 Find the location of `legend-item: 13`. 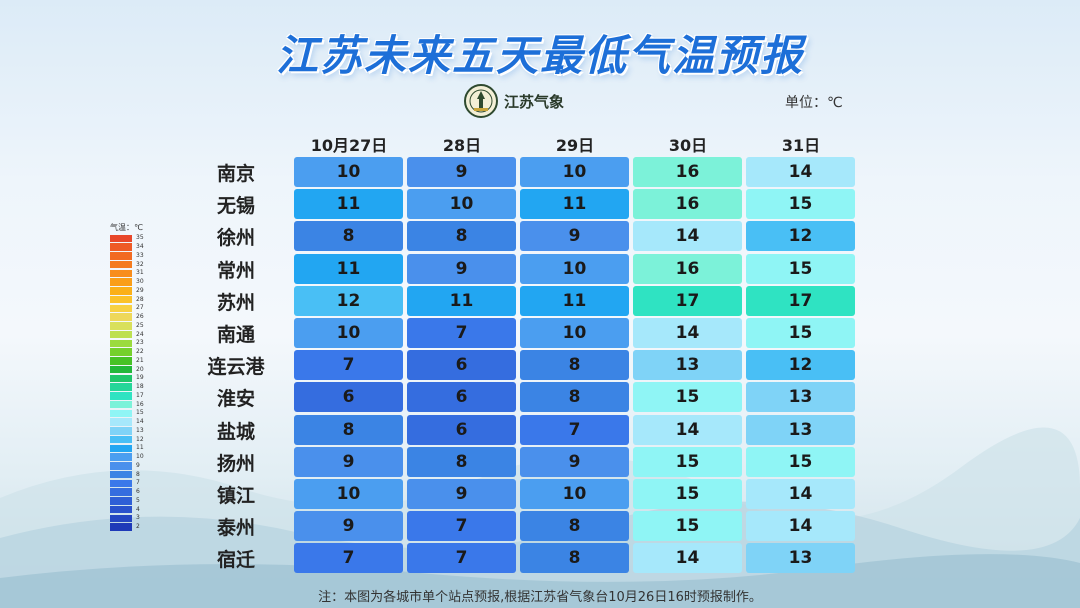

legend-item: 13 is located at coordinates (127, 431).